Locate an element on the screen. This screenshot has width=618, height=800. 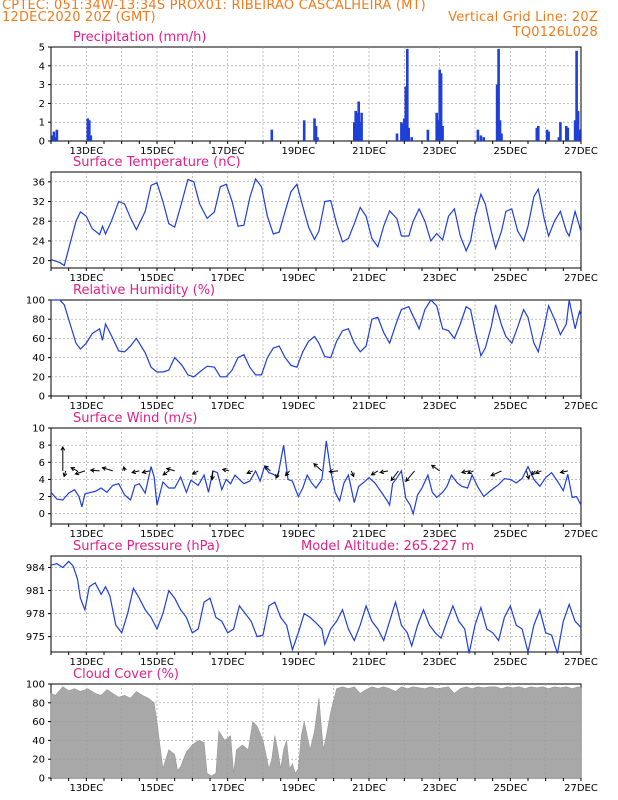
pressure-xtick-label: 15DEC is located at coordinates (157, 662).